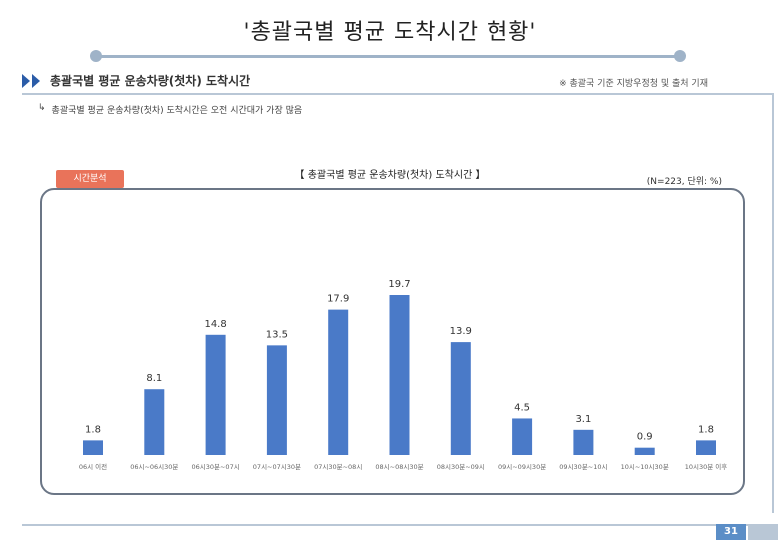 Image resolution: width=780 pixels, height=540 pixels. Describe the element at coordinates (338, 299) in the screenshot. I see `bar-value-label-4: 17.9` at that location.